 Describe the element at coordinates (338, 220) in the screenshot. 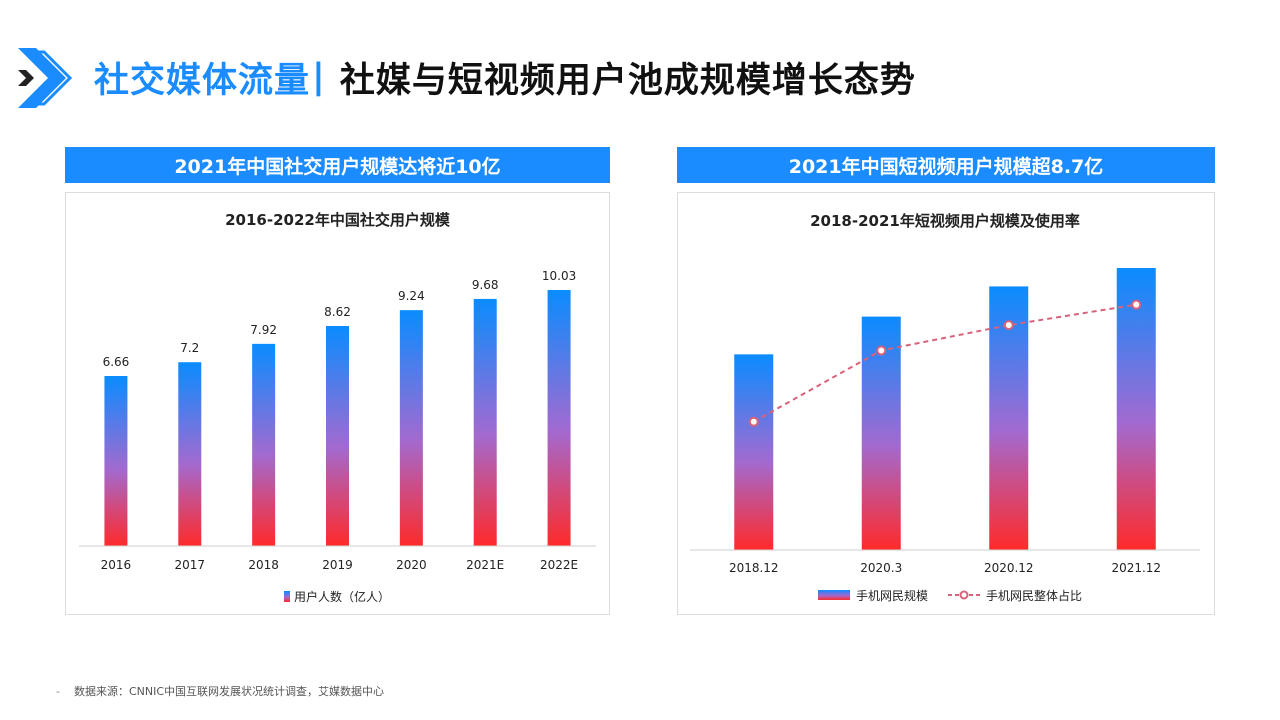

I see `chart-title: 2016-2022年中国社交用户规模` at that location.